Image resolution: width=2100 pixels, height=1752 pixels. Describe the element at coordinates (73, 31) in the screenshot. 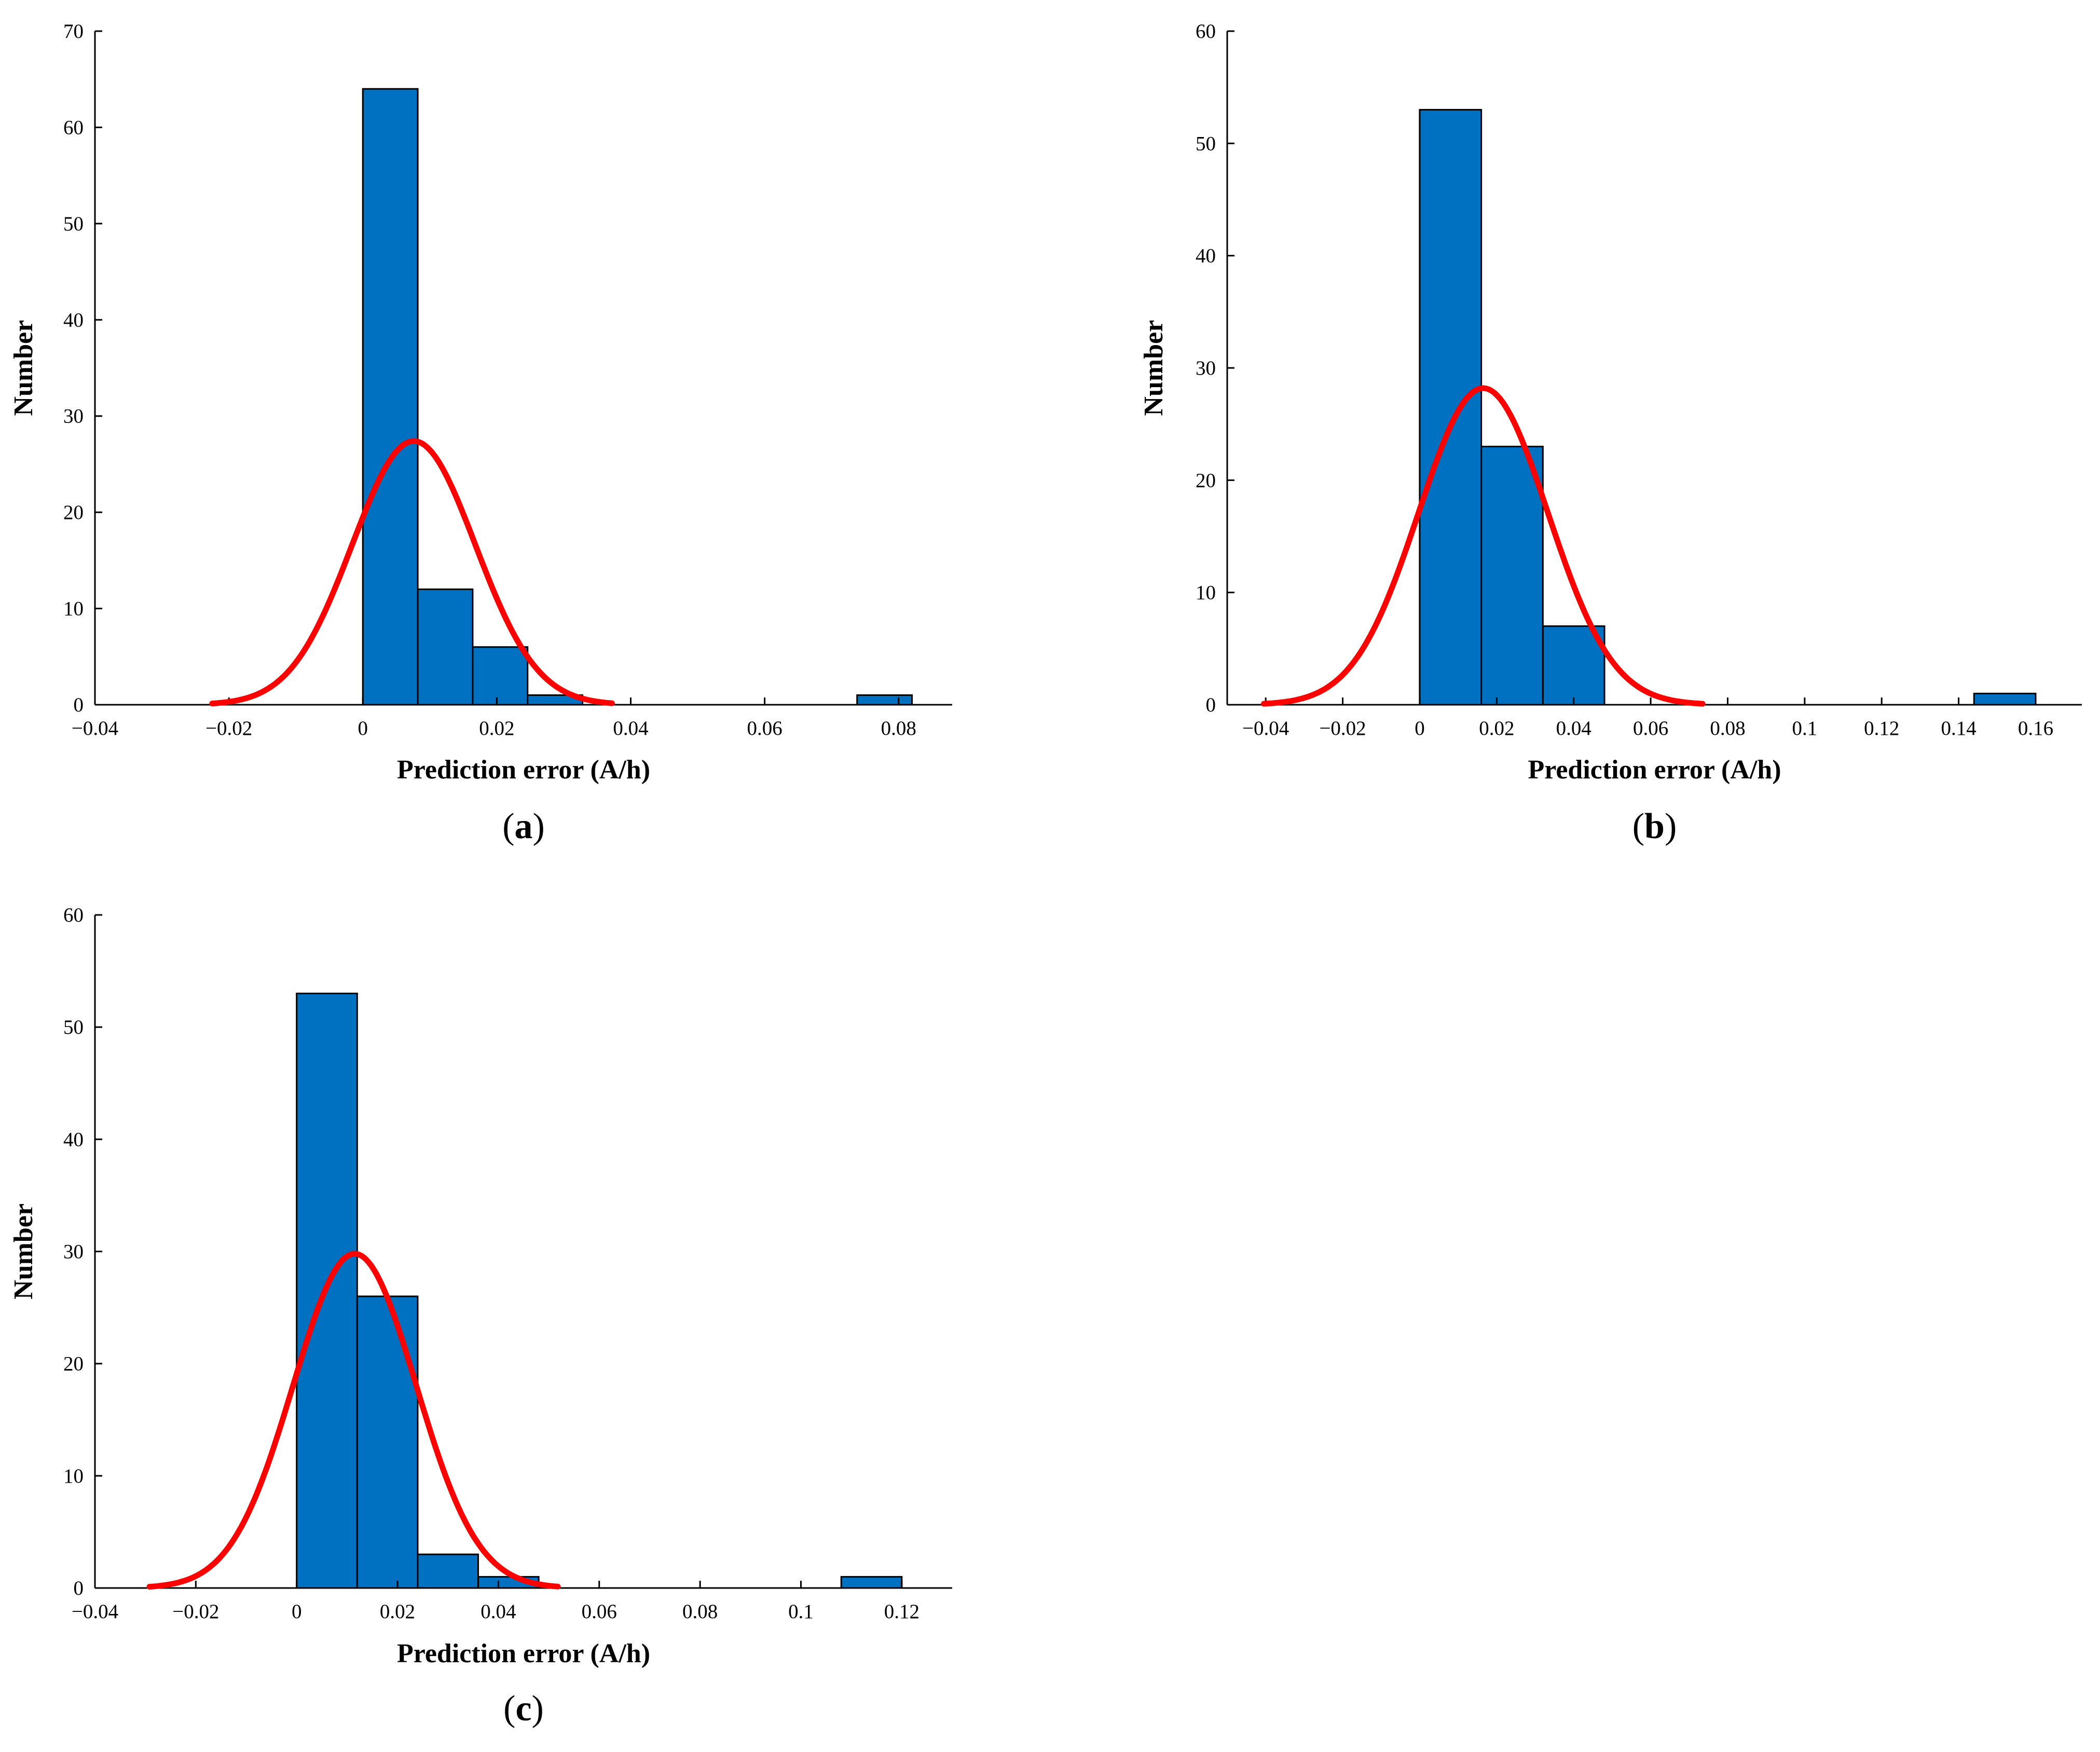

I see `y-tick-label: 70` at that location.